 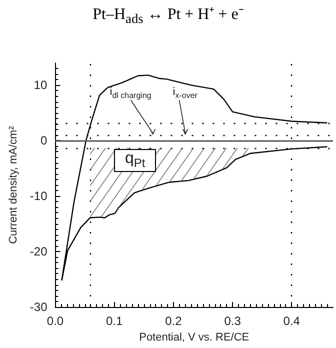 I want to click on y-tick-label: -30, so click(x=39, y=307).